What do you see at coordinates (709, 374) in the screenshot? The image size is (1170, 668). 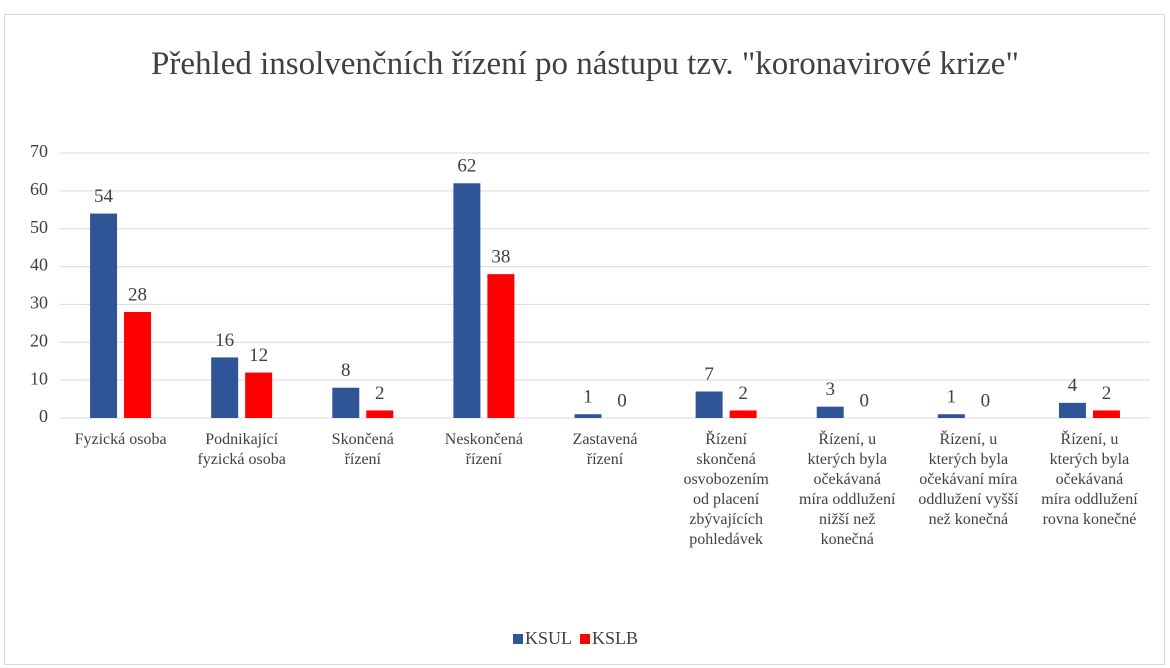 I see `data-label: 7` at bounding box center [709, 374].